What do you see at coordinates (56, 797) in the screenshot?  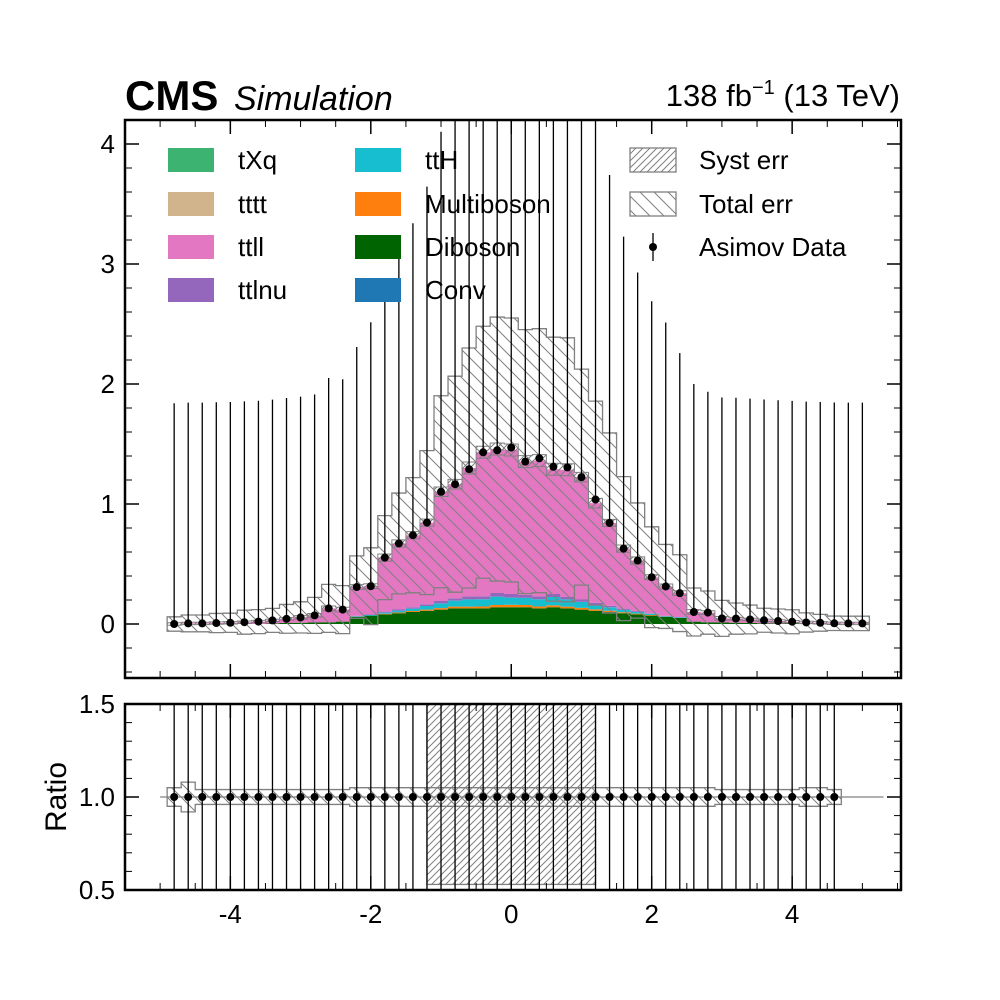 I see `ratio-y-axis-label: Ratio` at bounding box center [56, 797].